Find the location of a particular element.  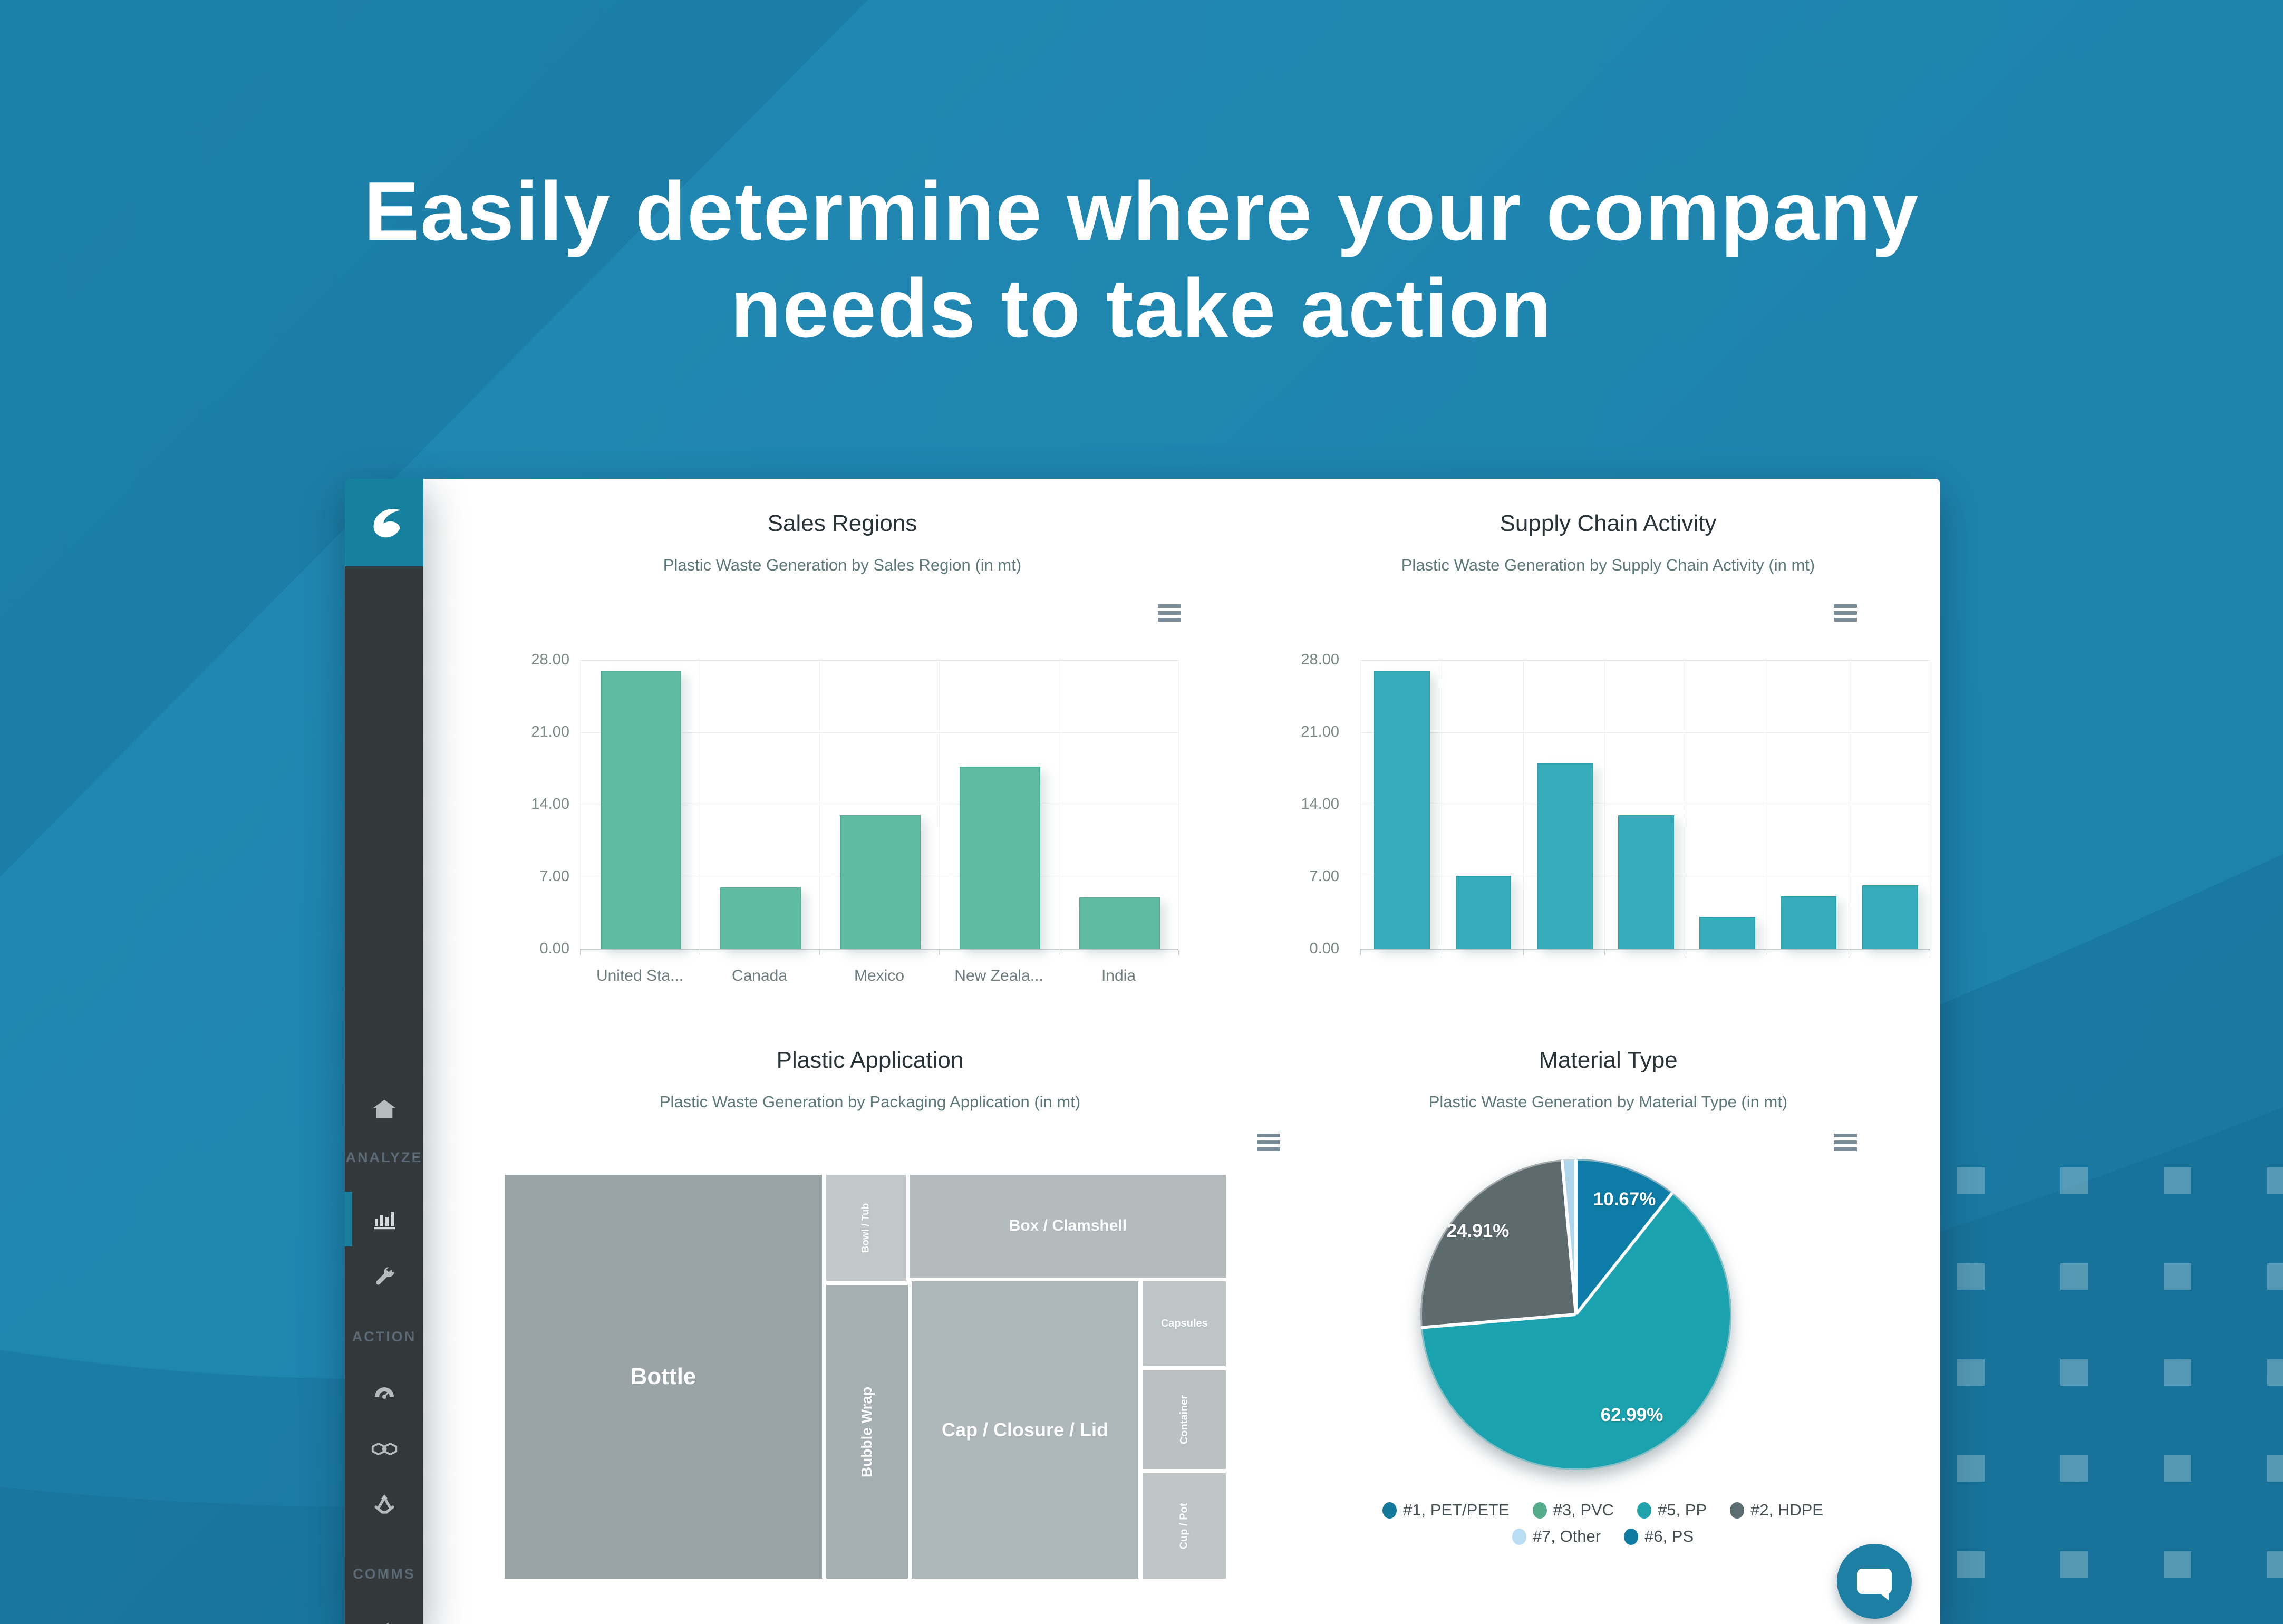

wrench-icon is located at coordinates (384, 1276).